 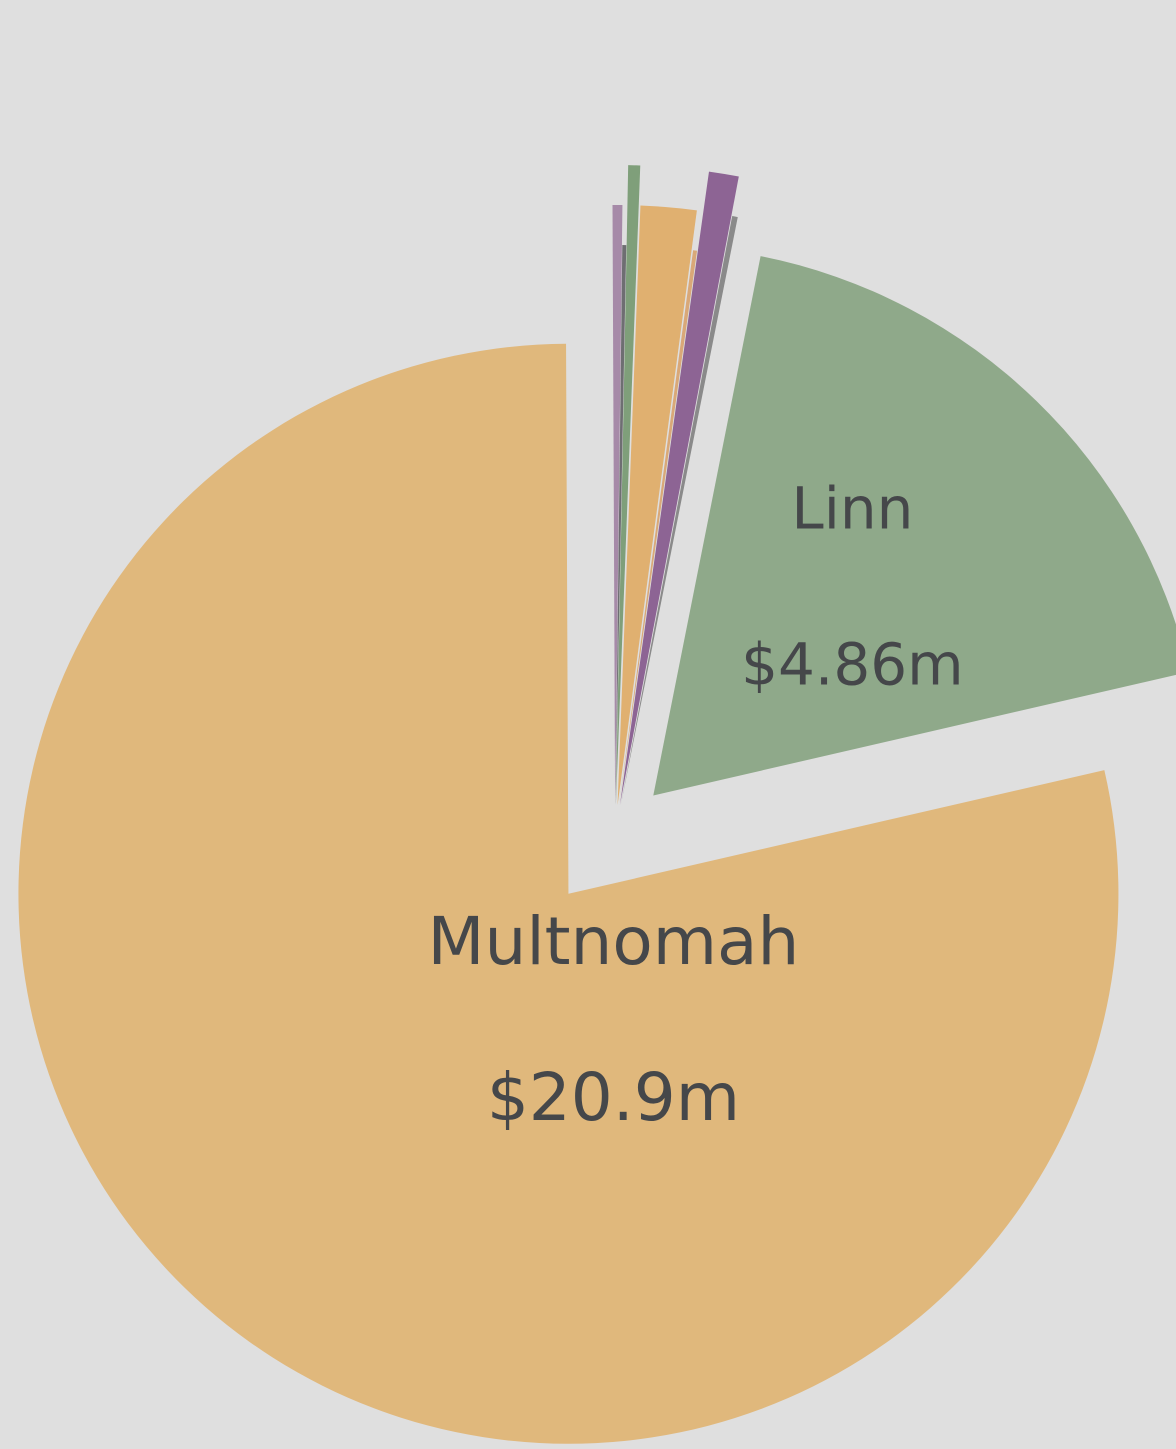 I want to click on slice-value-label: $4.86m, so click(x=852, y=664).